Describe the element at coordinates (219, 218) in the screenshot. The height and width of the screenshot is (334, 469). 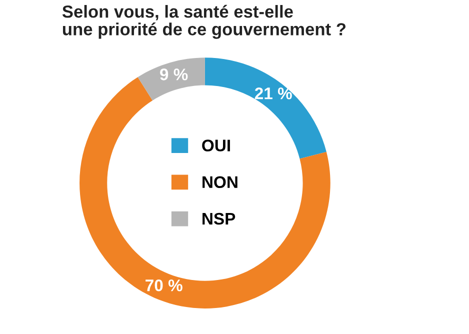
I see `legend-label: NSP` at that location.